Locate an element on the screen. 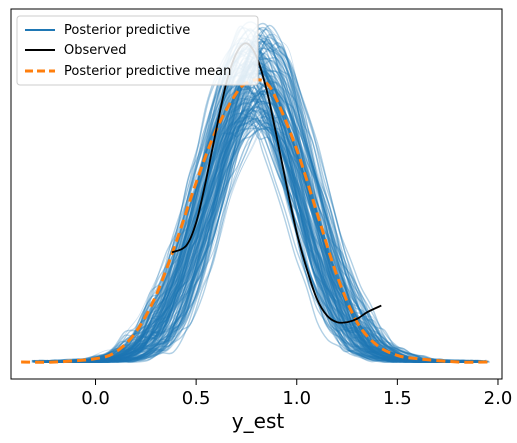 The height and width of the screenshot is (443, 517). x-tick-label: 1.0 is located at coordinates (296, 398).